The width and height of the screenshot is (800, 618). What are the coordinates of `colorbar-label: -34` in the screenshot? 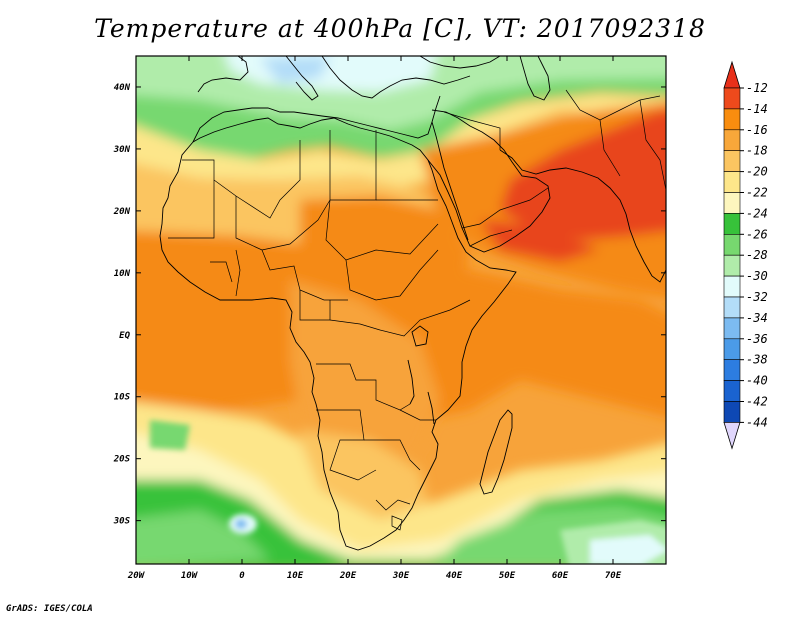 It's located at (757, 318).